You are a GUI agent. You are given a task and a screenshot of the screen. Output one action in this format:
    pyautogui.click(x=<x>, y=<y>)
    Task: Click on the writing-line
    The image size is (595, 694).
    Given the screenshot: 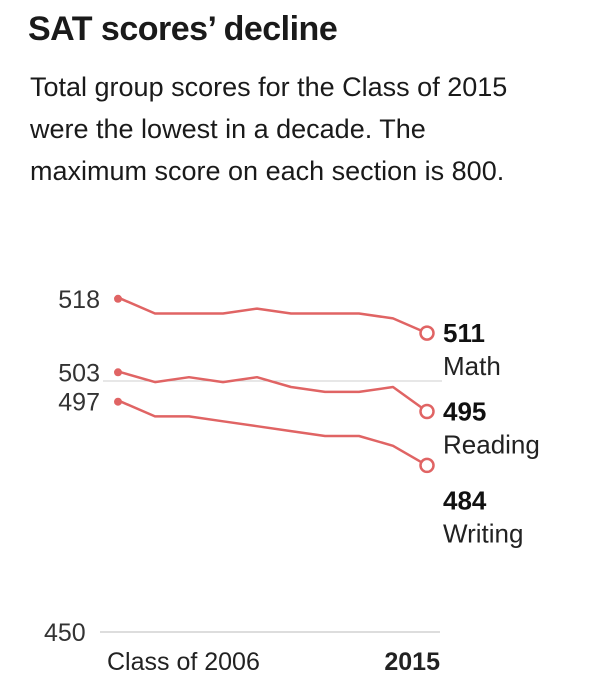 What is the action you would take?
    pyautogui.click(x=274, y=433)
    